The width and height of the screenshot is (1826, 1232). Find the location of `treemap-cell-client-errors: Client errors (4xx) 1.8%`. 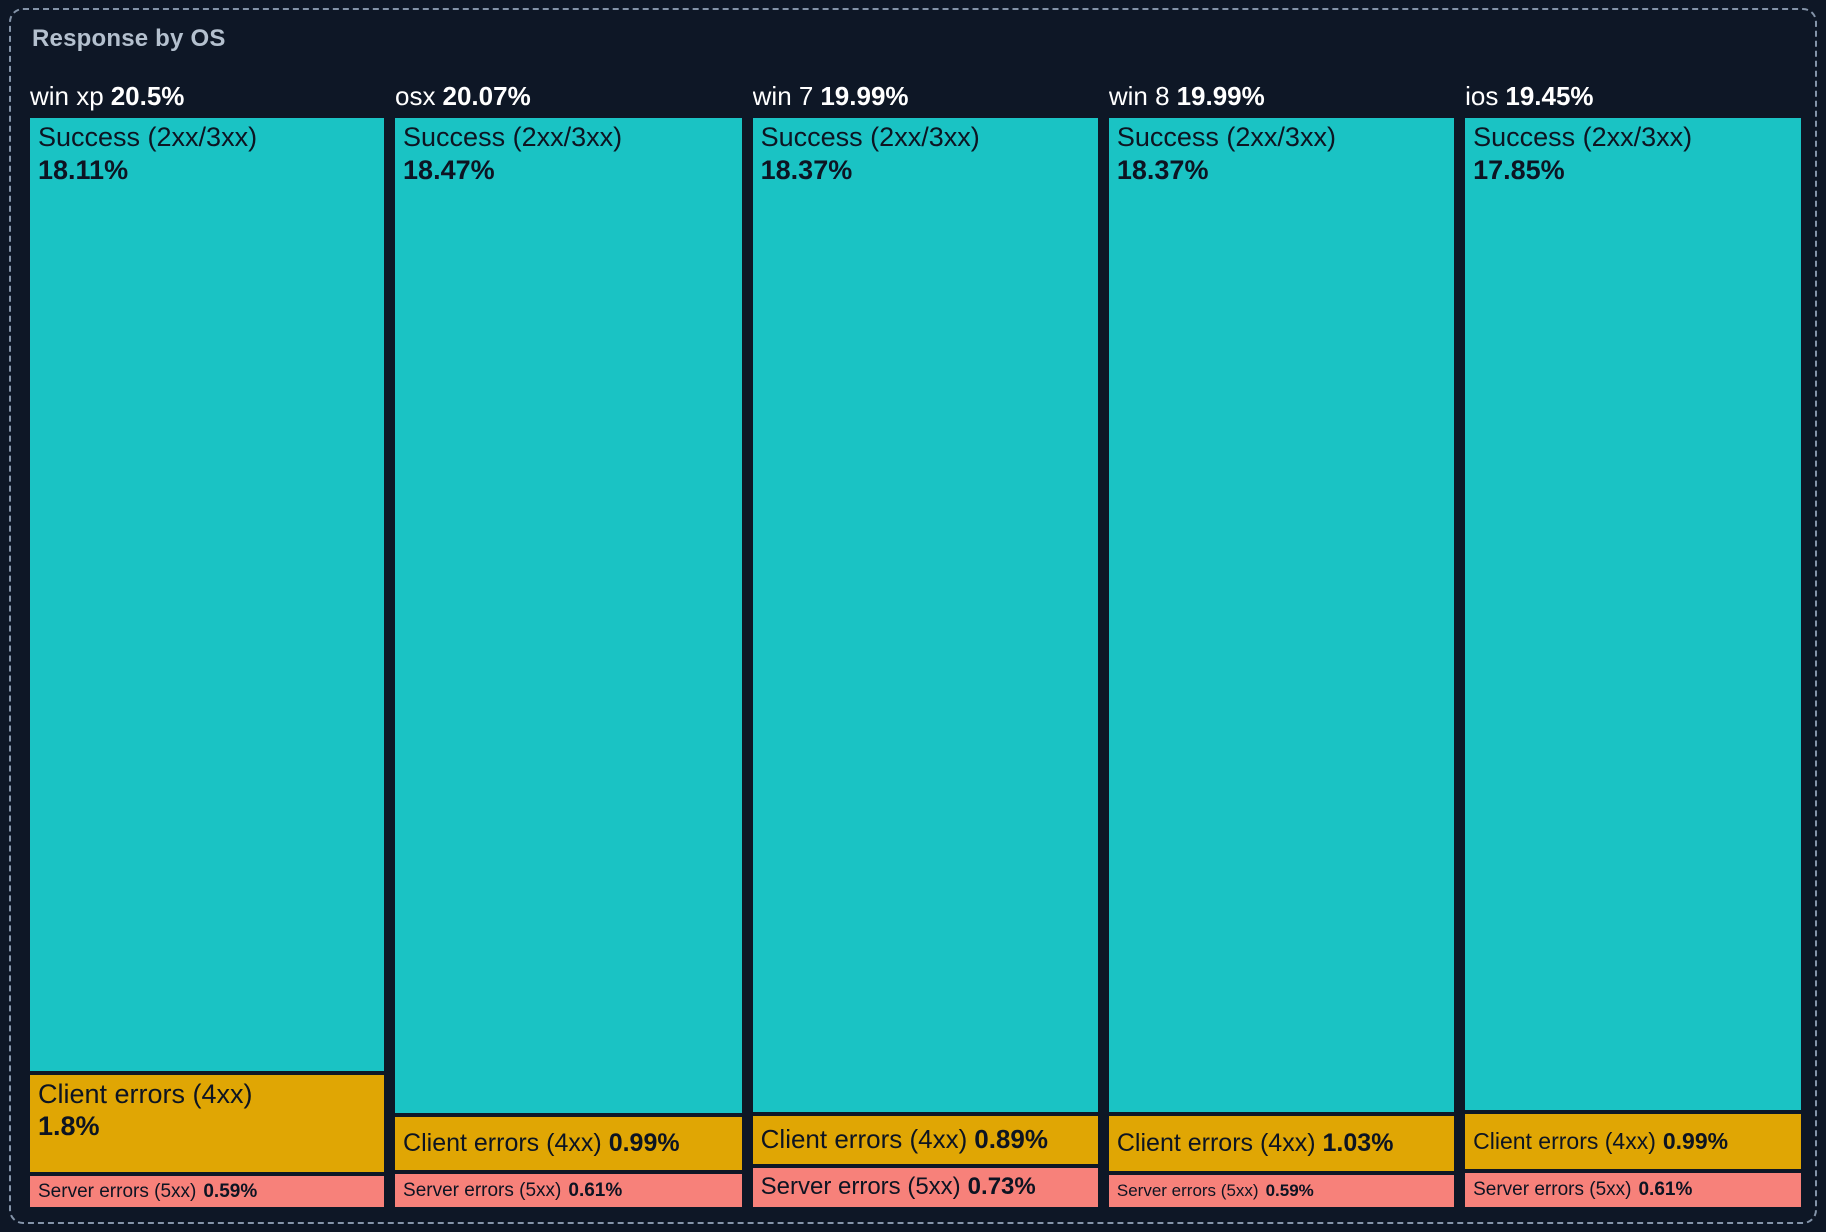

treemap-cell-client-errors: Client errors (4xx) 1.8% is located at coordinates (207, 1123).